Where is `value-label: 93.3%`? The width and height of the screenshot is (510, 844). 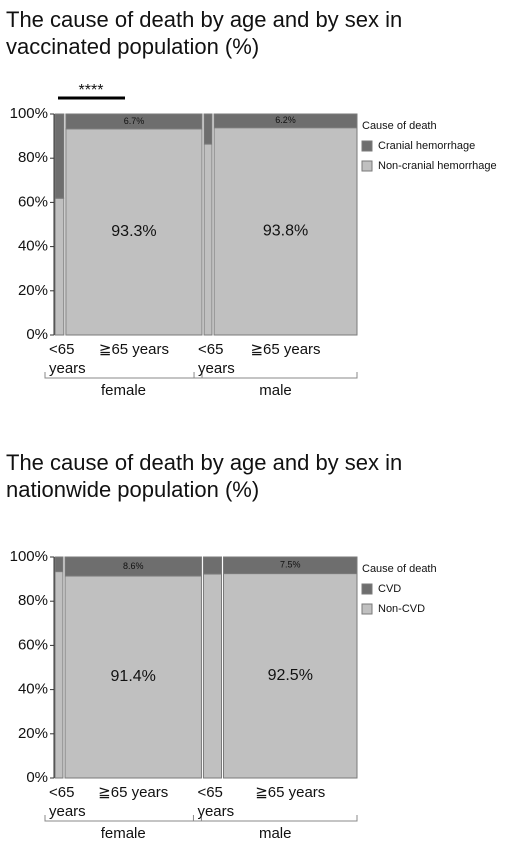
value-label: 93.3% is located at coordinates (133, 231).